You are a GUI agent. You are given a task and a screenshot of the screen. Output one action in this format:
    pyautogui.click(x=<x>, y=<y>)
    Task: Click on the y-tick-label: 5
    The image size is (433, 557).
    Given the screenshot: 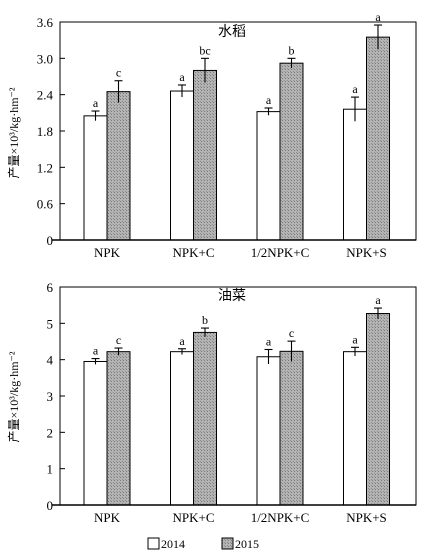 What is the action you would take?
    pyautogui.click(x=50, y=323)
    